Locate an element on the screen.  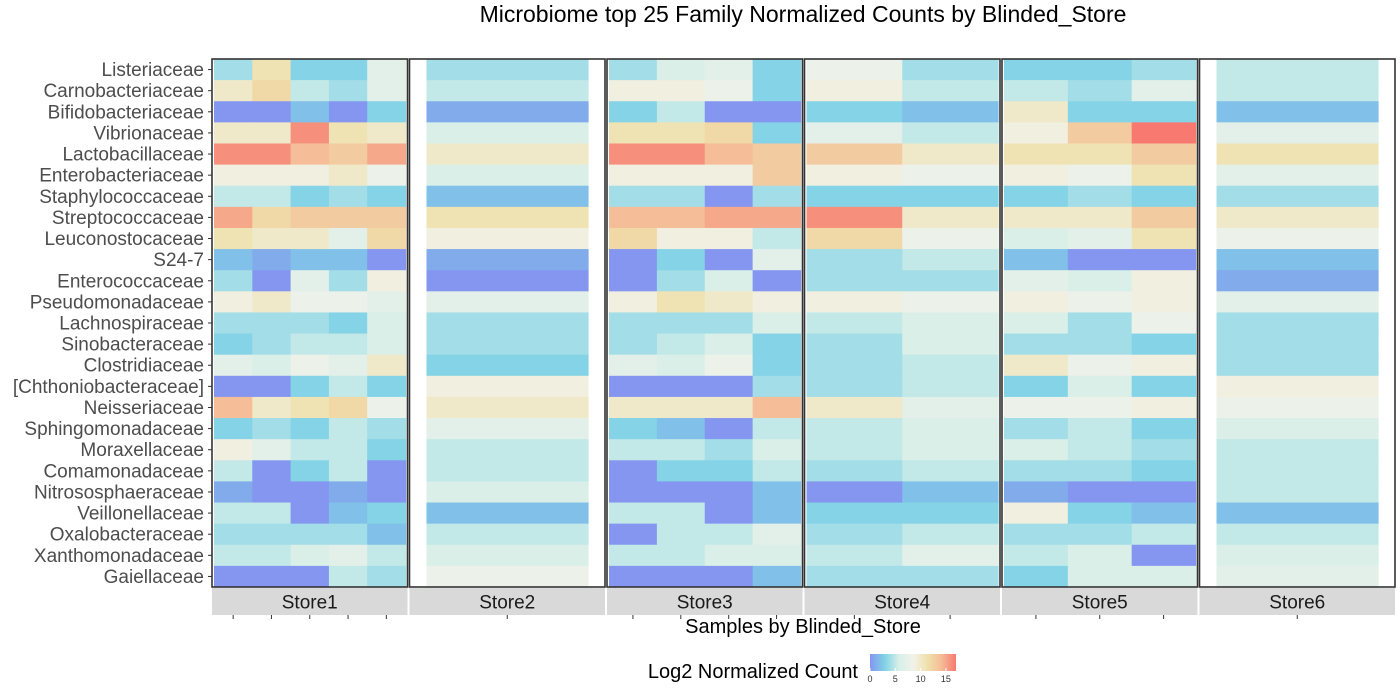
store-panel is located at coordinates (1100, 323).